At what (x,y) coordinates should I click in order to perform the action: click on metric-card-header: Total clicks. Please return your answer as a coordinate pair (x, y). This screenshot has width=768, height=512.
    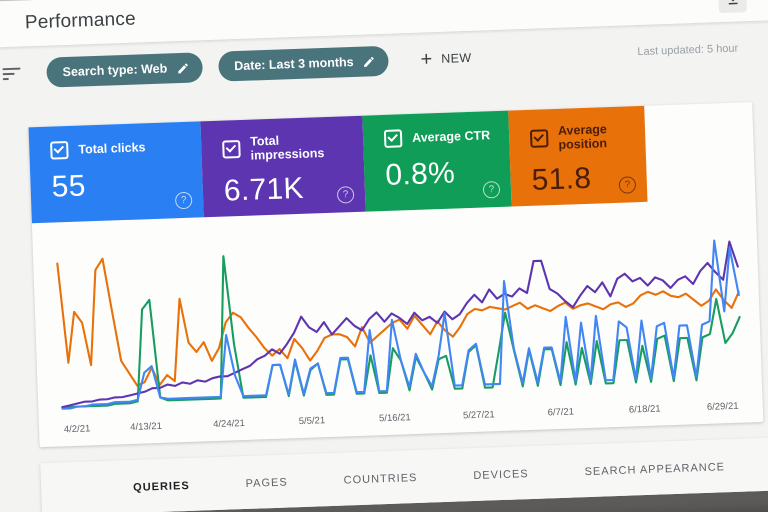
    Looking at the image, I should click on (120, 148).